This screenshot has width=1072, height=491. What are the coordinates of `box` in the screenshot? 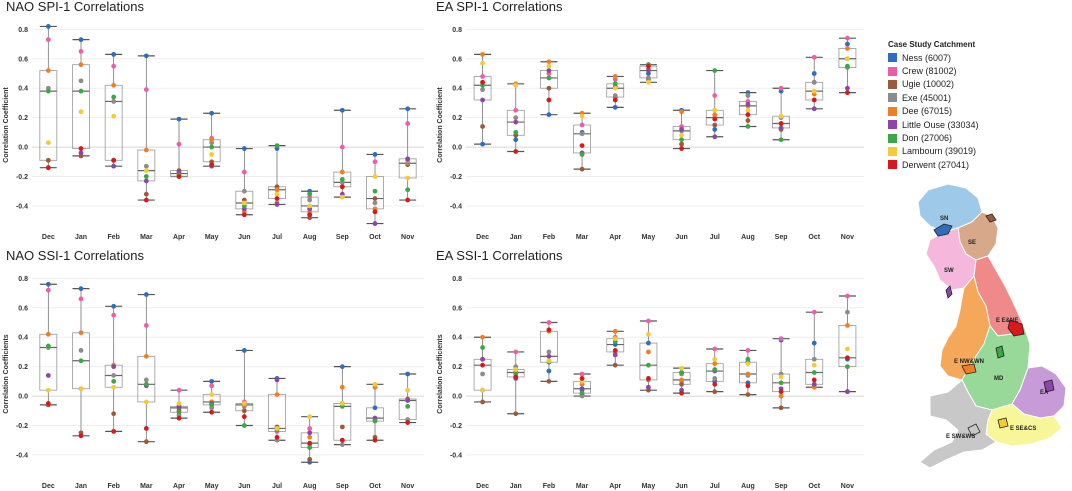 It's located at (582, 139).